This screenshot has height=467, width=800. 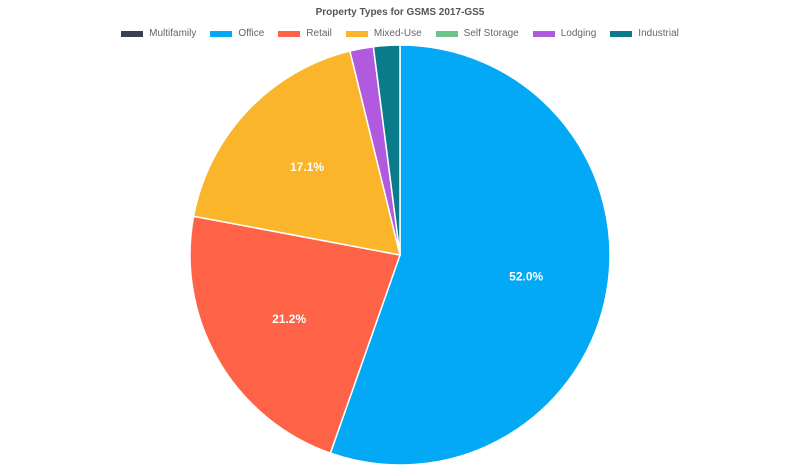 What do you see at coordinates (543, 33) in the screenshot?
I see `legend-swatch-lodging` at bounding box center [543, 33].